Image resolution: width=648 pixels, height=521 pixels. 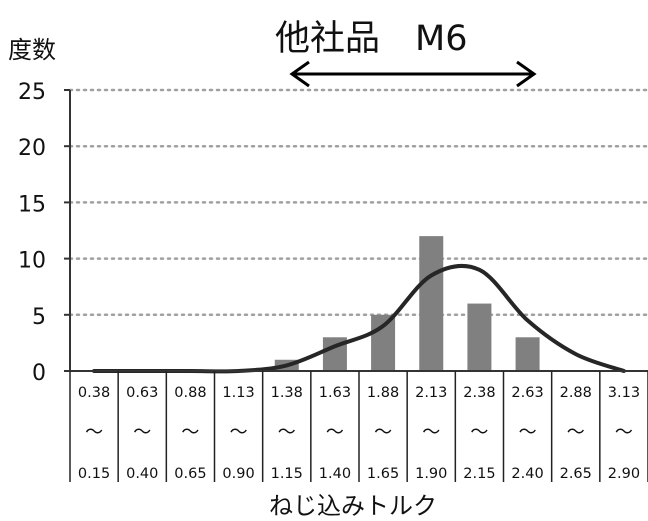 I want to click on y-tick-label: 0, so click(x=39, y=373).